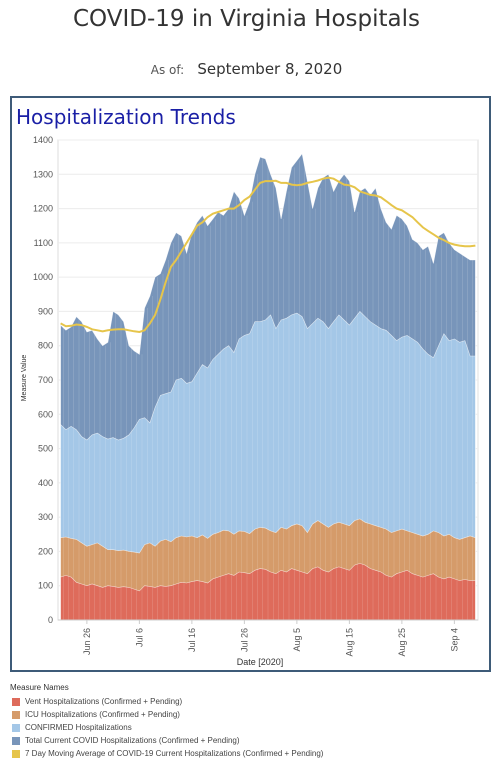  I want to click on as-of-line: As of: September 8, 2020, so click(246, 68).